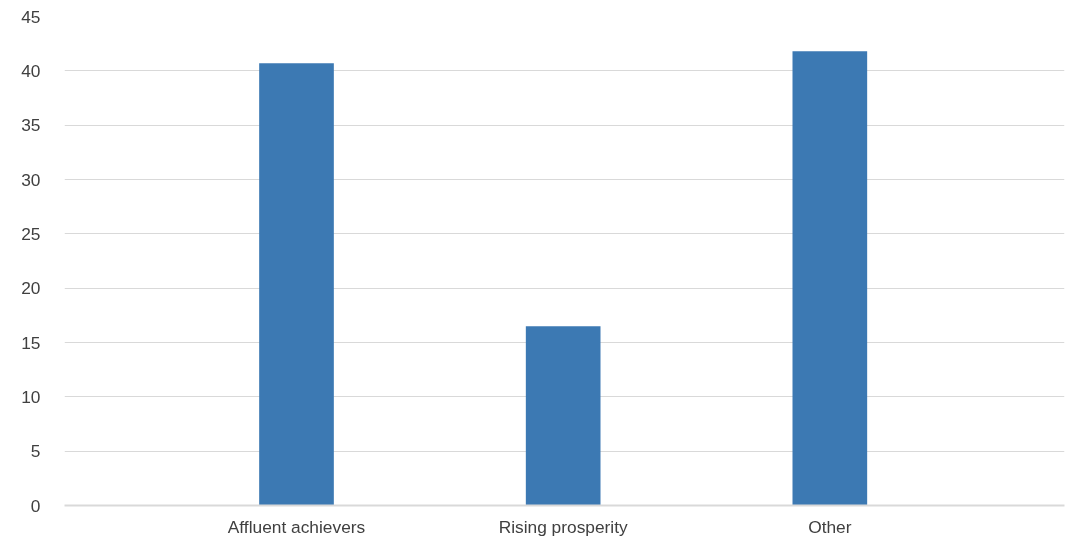 This screenshot has height=545, width=1066. Describe the element at coordinates (31, 16) in the screenshot. I see `y-tick-label: 45` at that location.